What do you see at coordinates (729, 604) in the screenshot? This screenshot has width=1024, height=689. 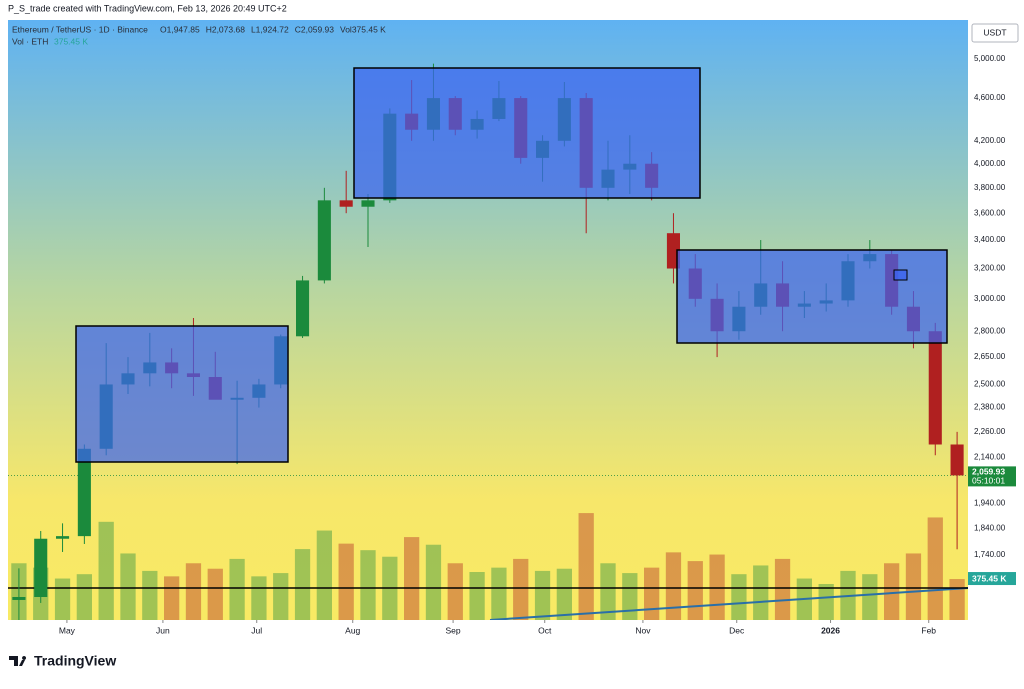 I see `trend-line` at bounding box center [729, 604].